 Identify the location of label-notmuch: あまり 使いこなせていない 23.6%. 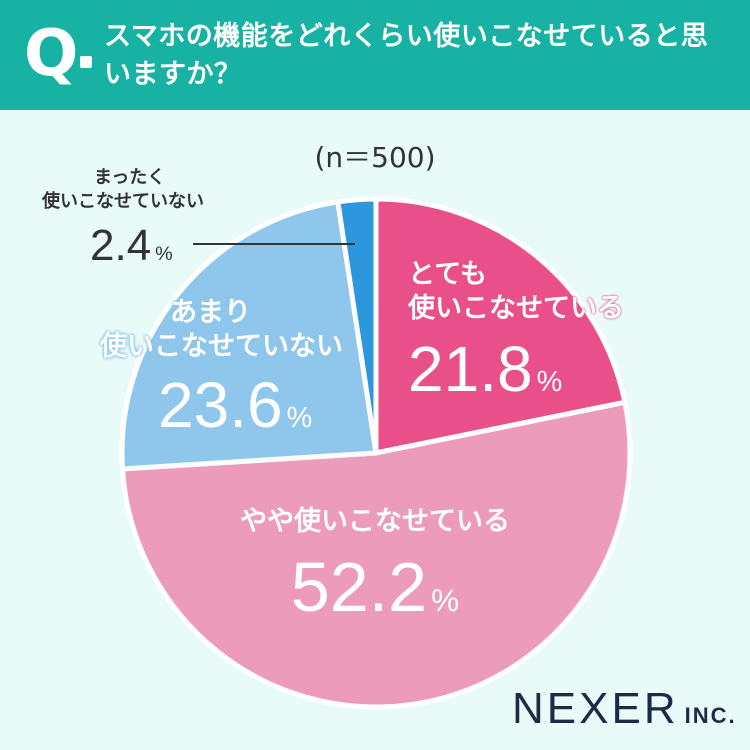
(221, 375).